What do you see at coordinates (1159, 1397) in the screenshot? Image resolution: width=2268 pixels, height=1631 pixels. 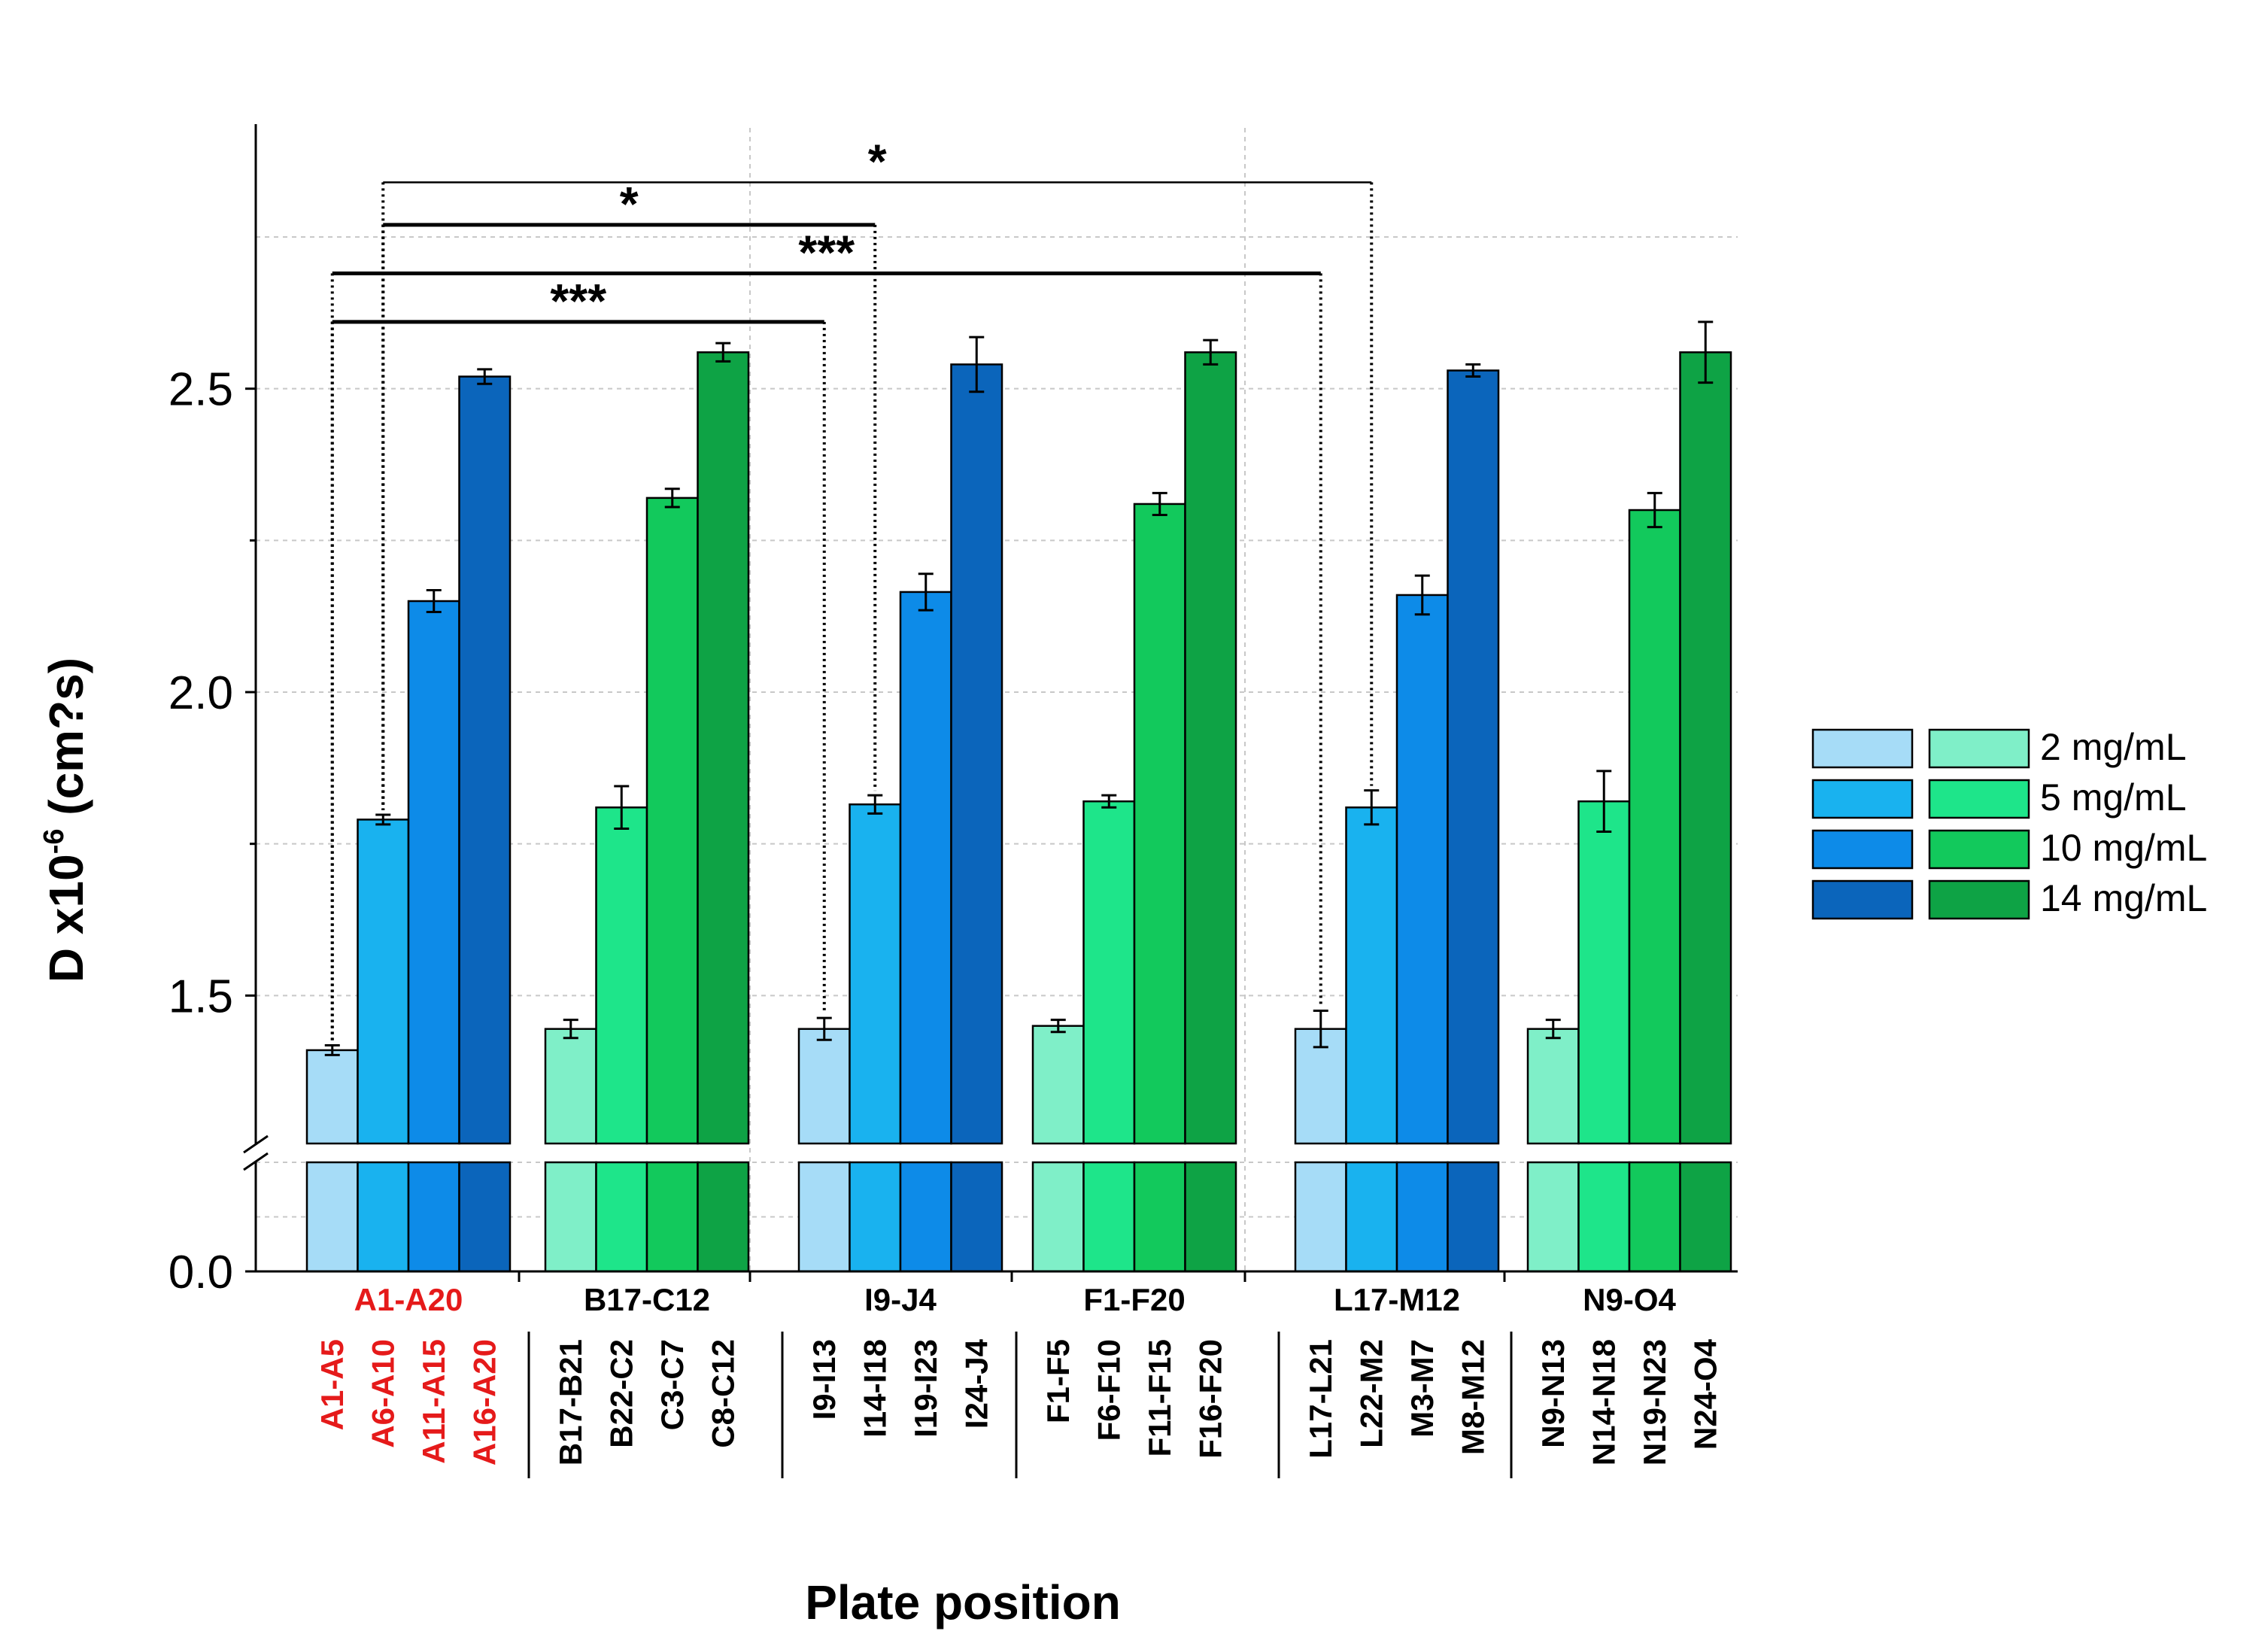 I see `well-label: F11-F15` at bounding box center [1159, 1397].